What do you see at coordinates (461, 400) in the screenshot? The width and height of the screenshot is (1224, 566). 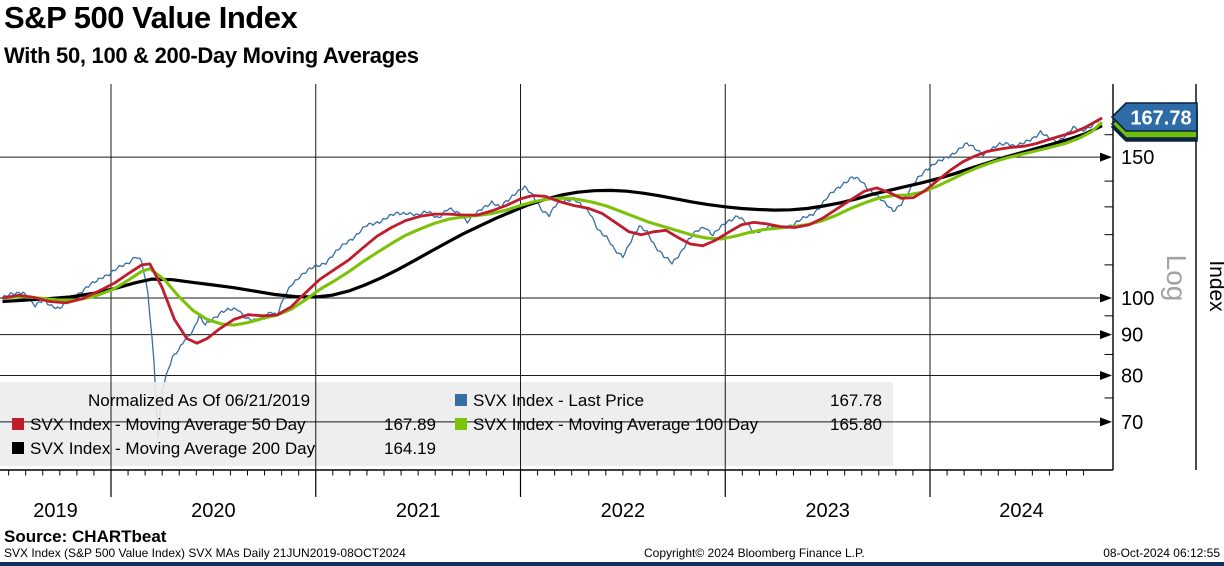 I see `legend-swatch-last-price` at bounding box center [461, 400].